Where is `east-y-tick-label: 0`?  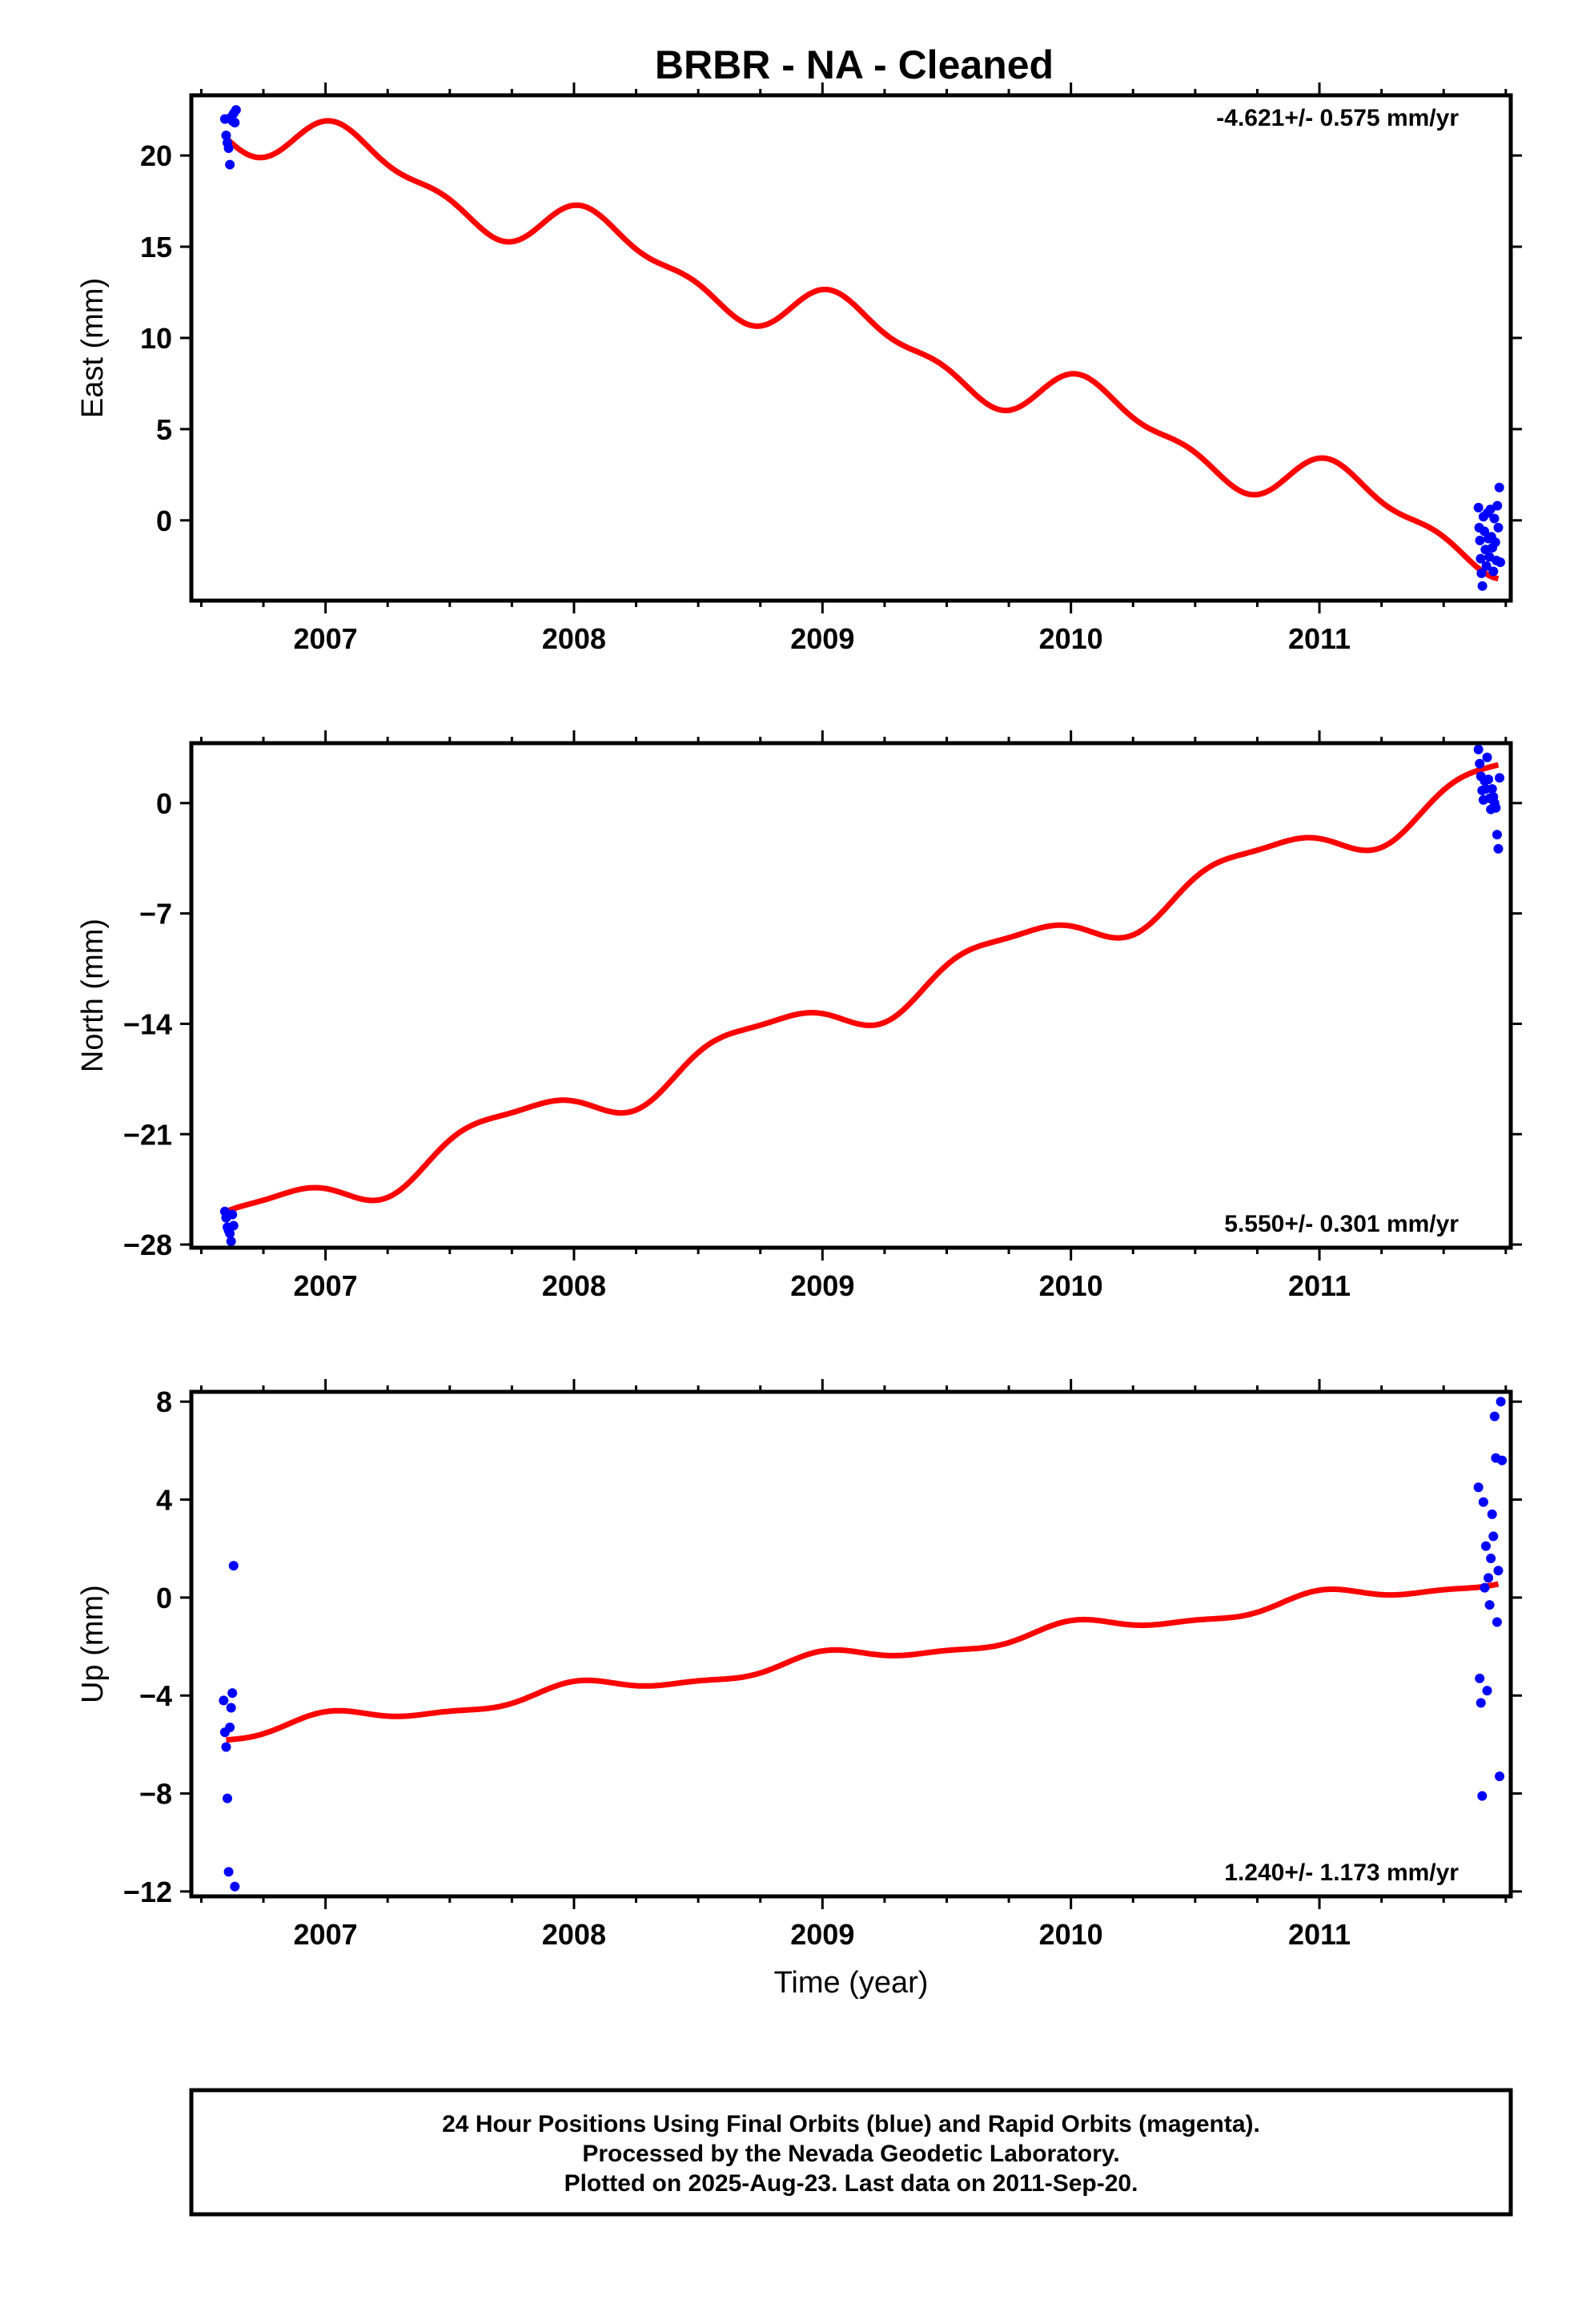 east-y-tick-label: 0 is located at coordinates (164, 521).